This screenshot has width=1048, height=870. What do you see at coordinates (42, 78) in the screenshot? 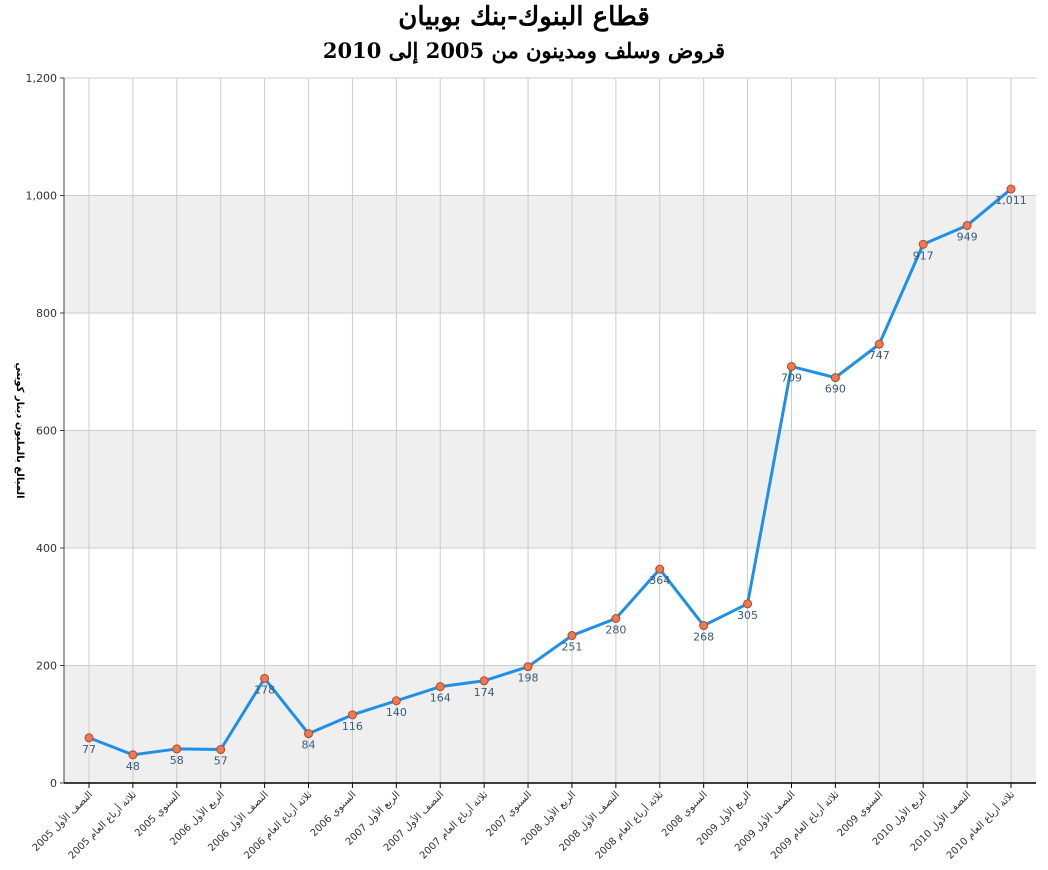
I see `y-tick-label: 1,200` at bounding box center [42, 78].